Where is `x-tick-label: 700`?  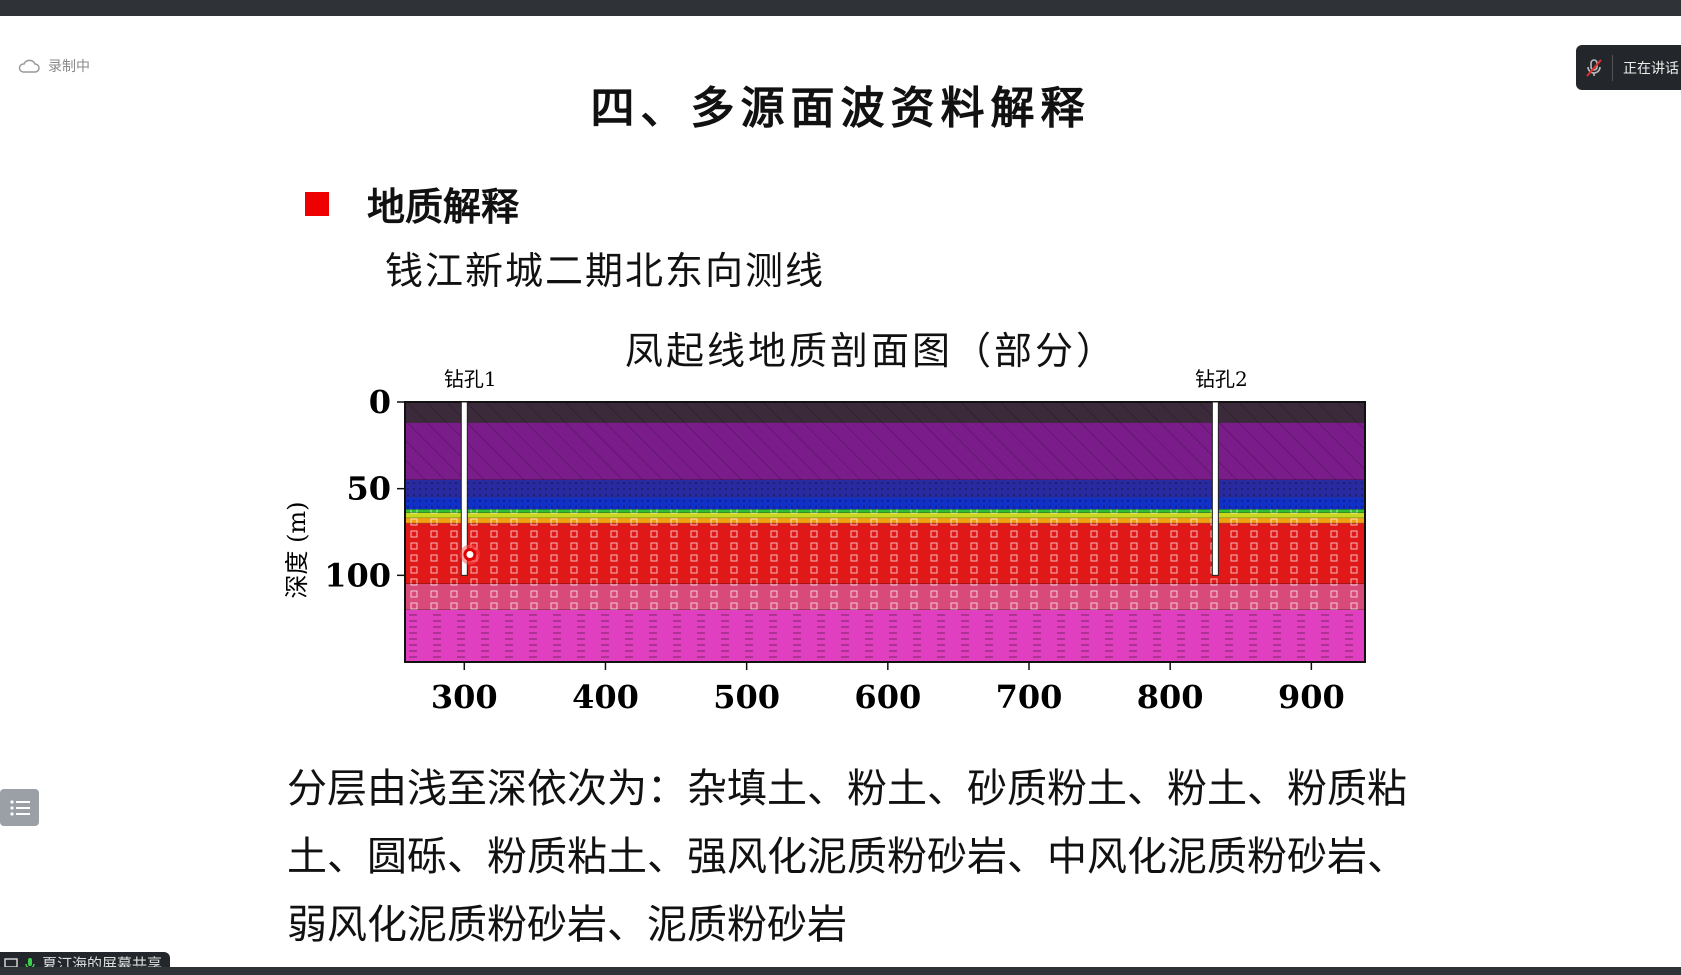 x-tick-label: 700 is located at coordinates (1029, 694).